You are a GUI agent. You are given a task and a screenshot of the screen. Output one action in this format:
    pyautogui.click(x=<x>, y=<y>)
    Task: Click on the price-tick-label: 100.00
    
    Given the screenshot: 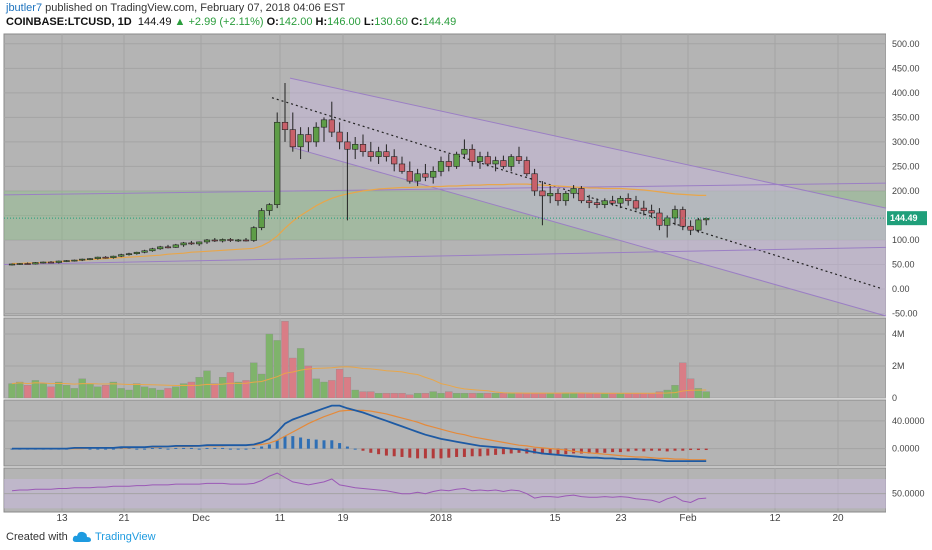 What is the action you would take?
    pyautogui.click(x=906, y=240)
    